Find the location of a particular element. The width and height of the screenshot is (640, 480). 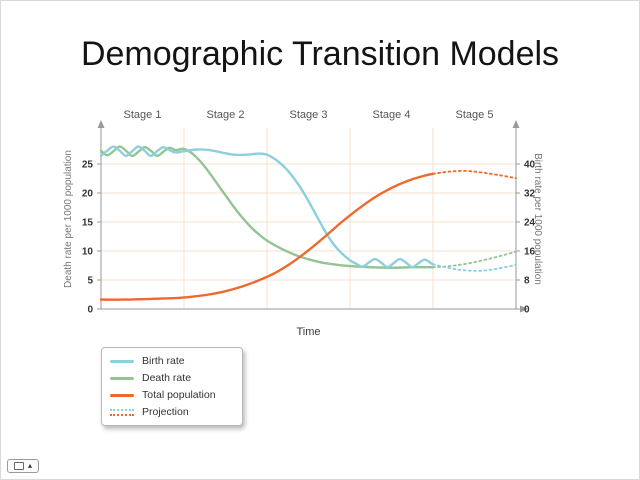

legend-item-birth-rate: Birth rate is located at coordinates (172, 361).